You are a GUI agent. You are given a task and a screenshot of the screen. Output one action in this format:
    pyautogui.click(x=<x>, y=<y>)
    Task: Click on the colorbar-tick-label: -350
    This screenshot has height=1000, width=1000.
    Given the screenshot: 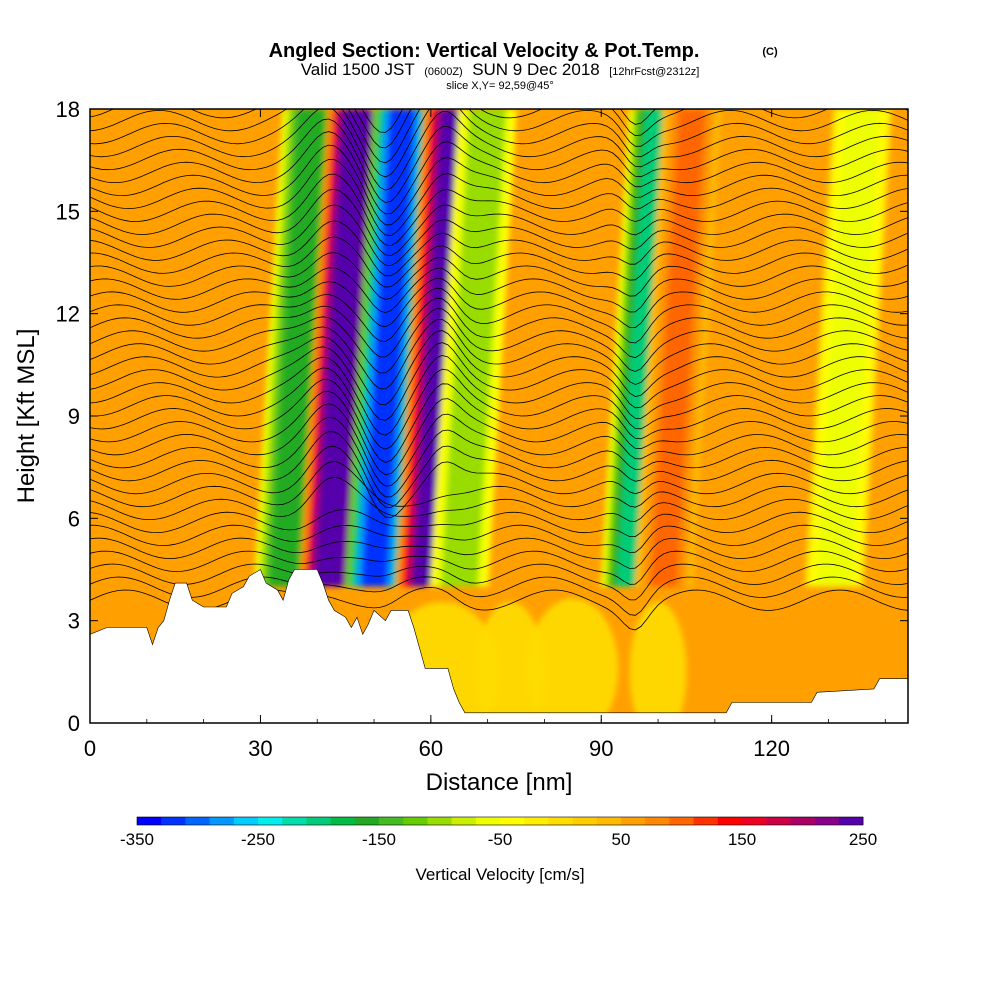 What is the action you would take?
    pyautogui.click(x=137, y=839)
    